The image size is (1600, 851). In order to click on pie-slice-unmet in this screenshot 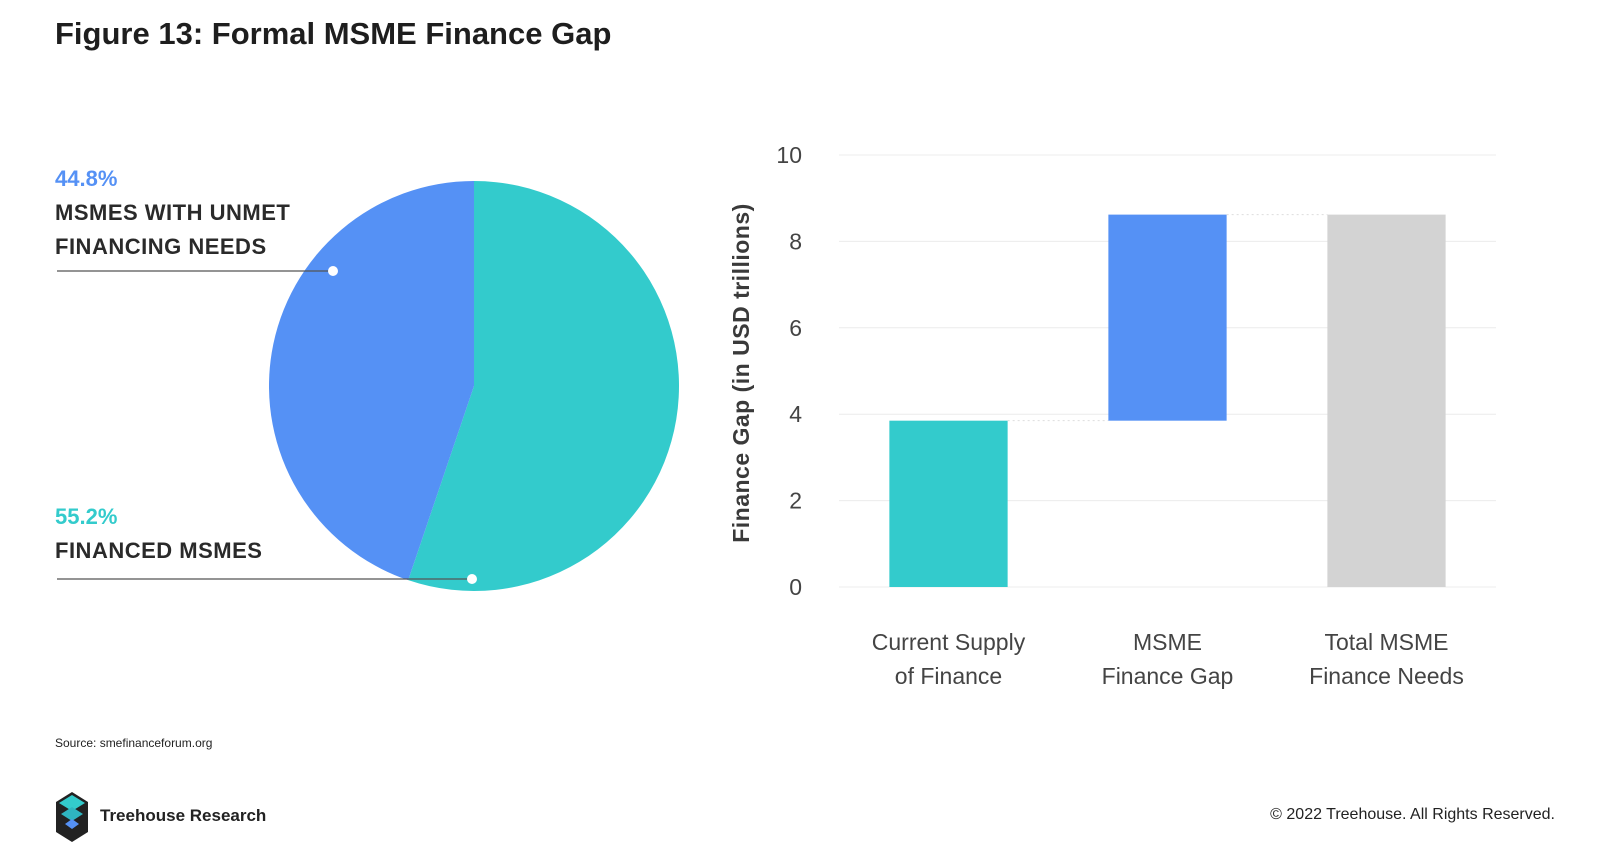, I will do `click(371, 381)`.